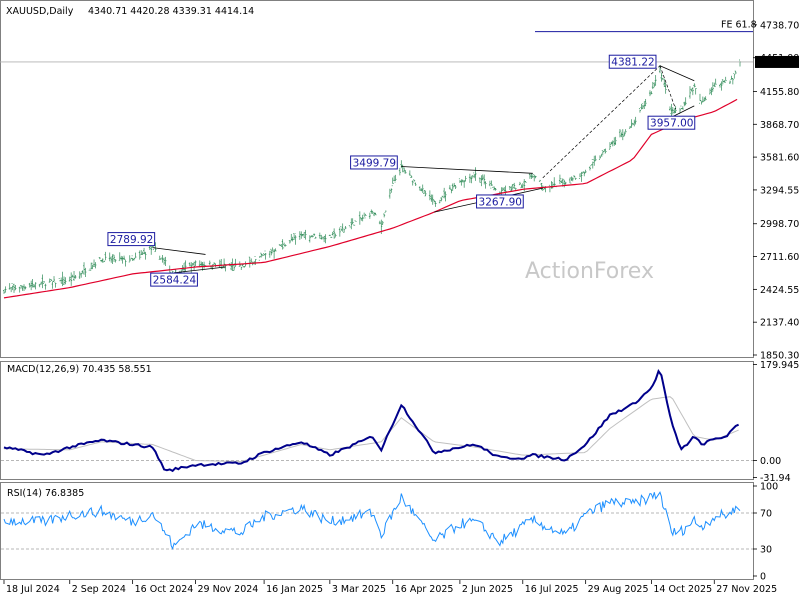 This screenshot has width=800, height=600. I want to click on time-axis-label: 29 Nov 2024, so click(228, 589).